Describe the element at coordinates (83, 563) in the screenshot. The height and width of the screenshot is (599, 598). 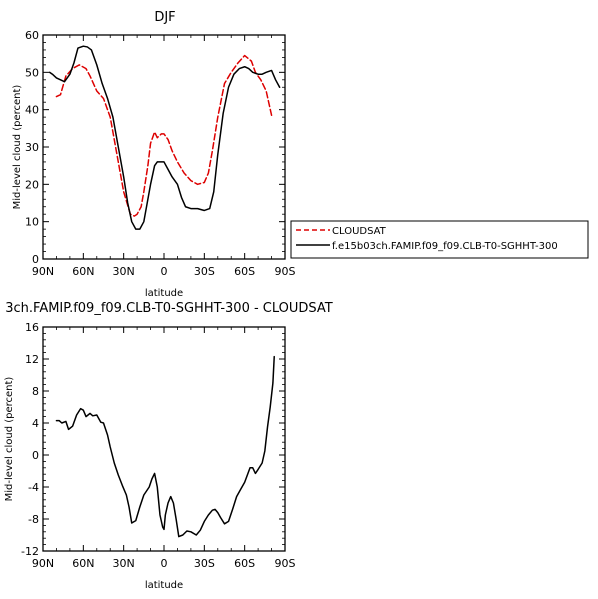
I see `bot-x-tick-label: 60N` at that location.